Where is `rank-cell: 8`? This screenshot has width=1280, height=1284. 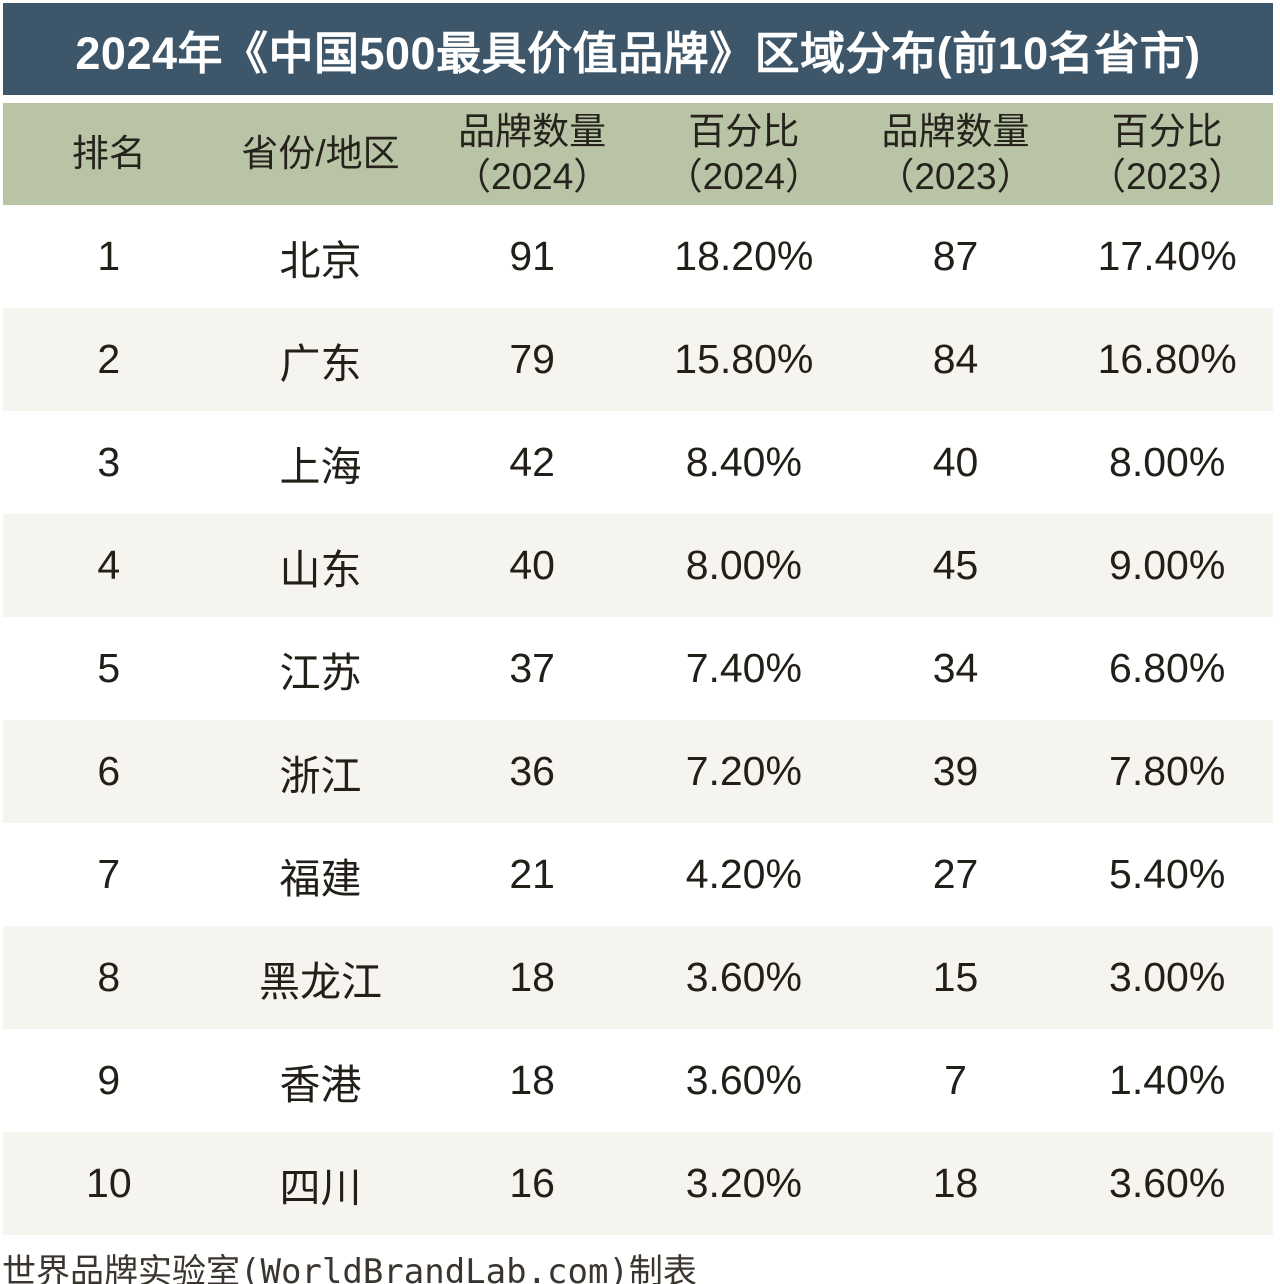
rank-cell: 8 is located at coordinates (109, 977).